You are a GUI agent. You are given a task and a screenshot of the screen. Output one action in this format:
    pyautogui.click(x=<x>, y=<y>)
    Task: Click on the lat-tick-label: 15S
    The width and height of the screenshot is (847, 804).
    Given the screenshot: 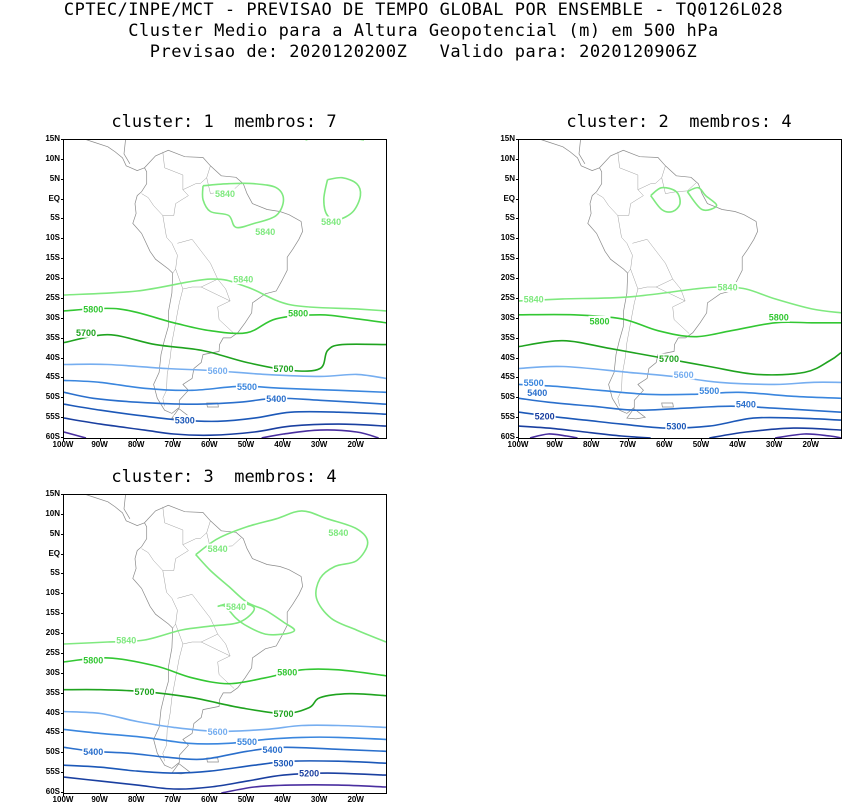 What is the action you would take?
    pyautogui.click(x=52, y=258)
    